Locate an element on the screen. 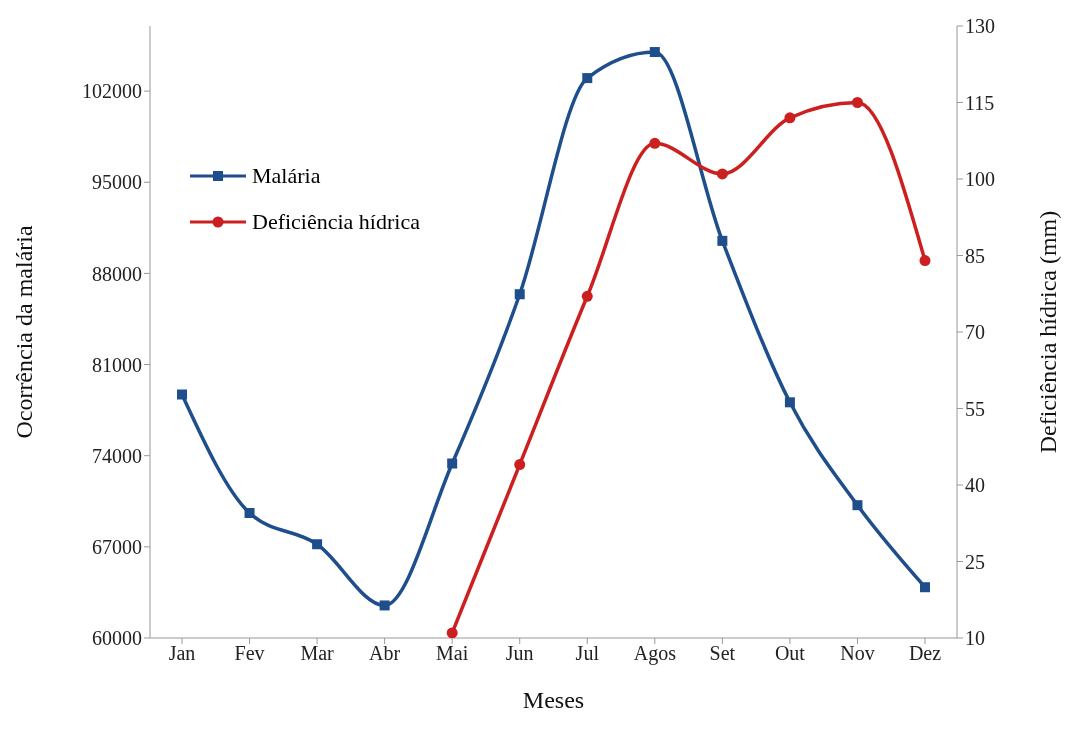 This screenshot has width=1080, height=729. y-tick-label: 95000 is located at coordinates (117, 182).